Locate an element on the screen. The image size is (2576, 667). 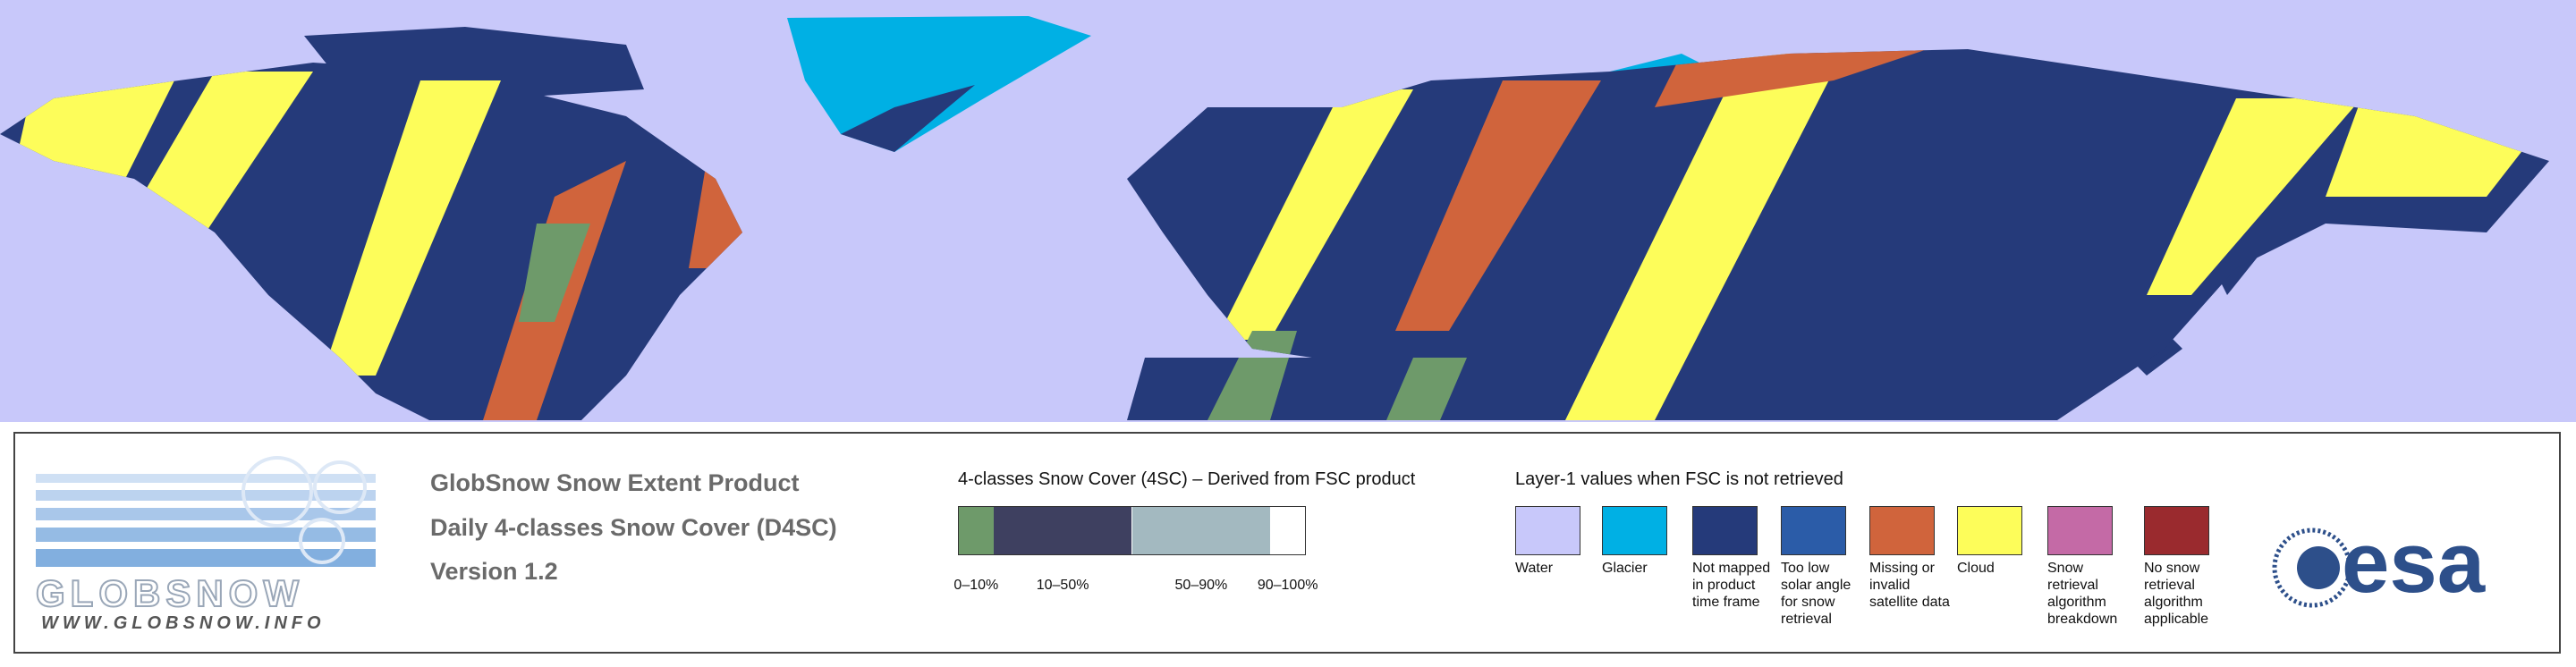
globsnow-stripes is located at coordinates (206, 512).